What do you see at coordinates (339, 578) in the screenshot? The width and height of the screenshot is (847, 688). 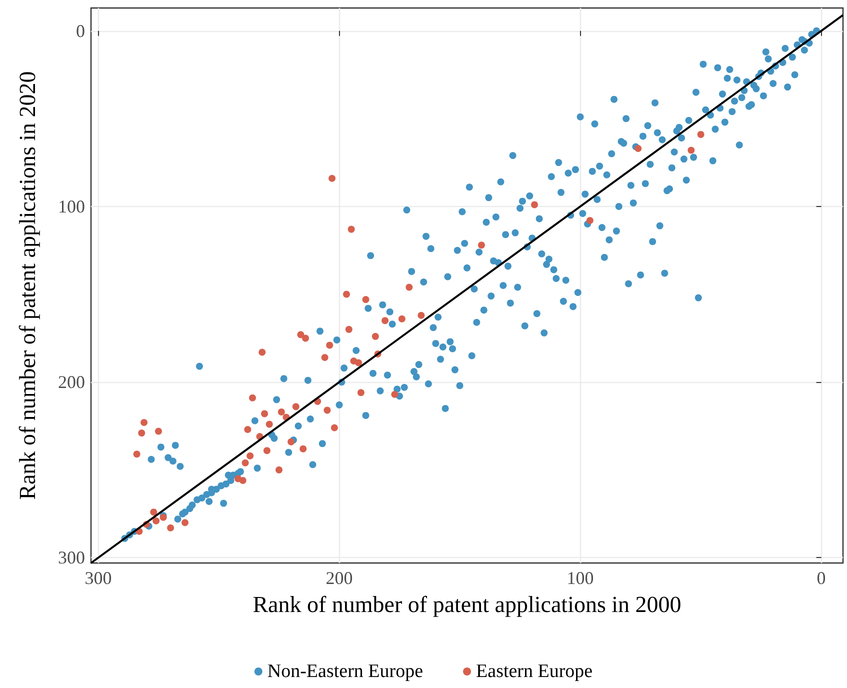 I see `x-tick-label: 200` at bounding box center [339, 578].